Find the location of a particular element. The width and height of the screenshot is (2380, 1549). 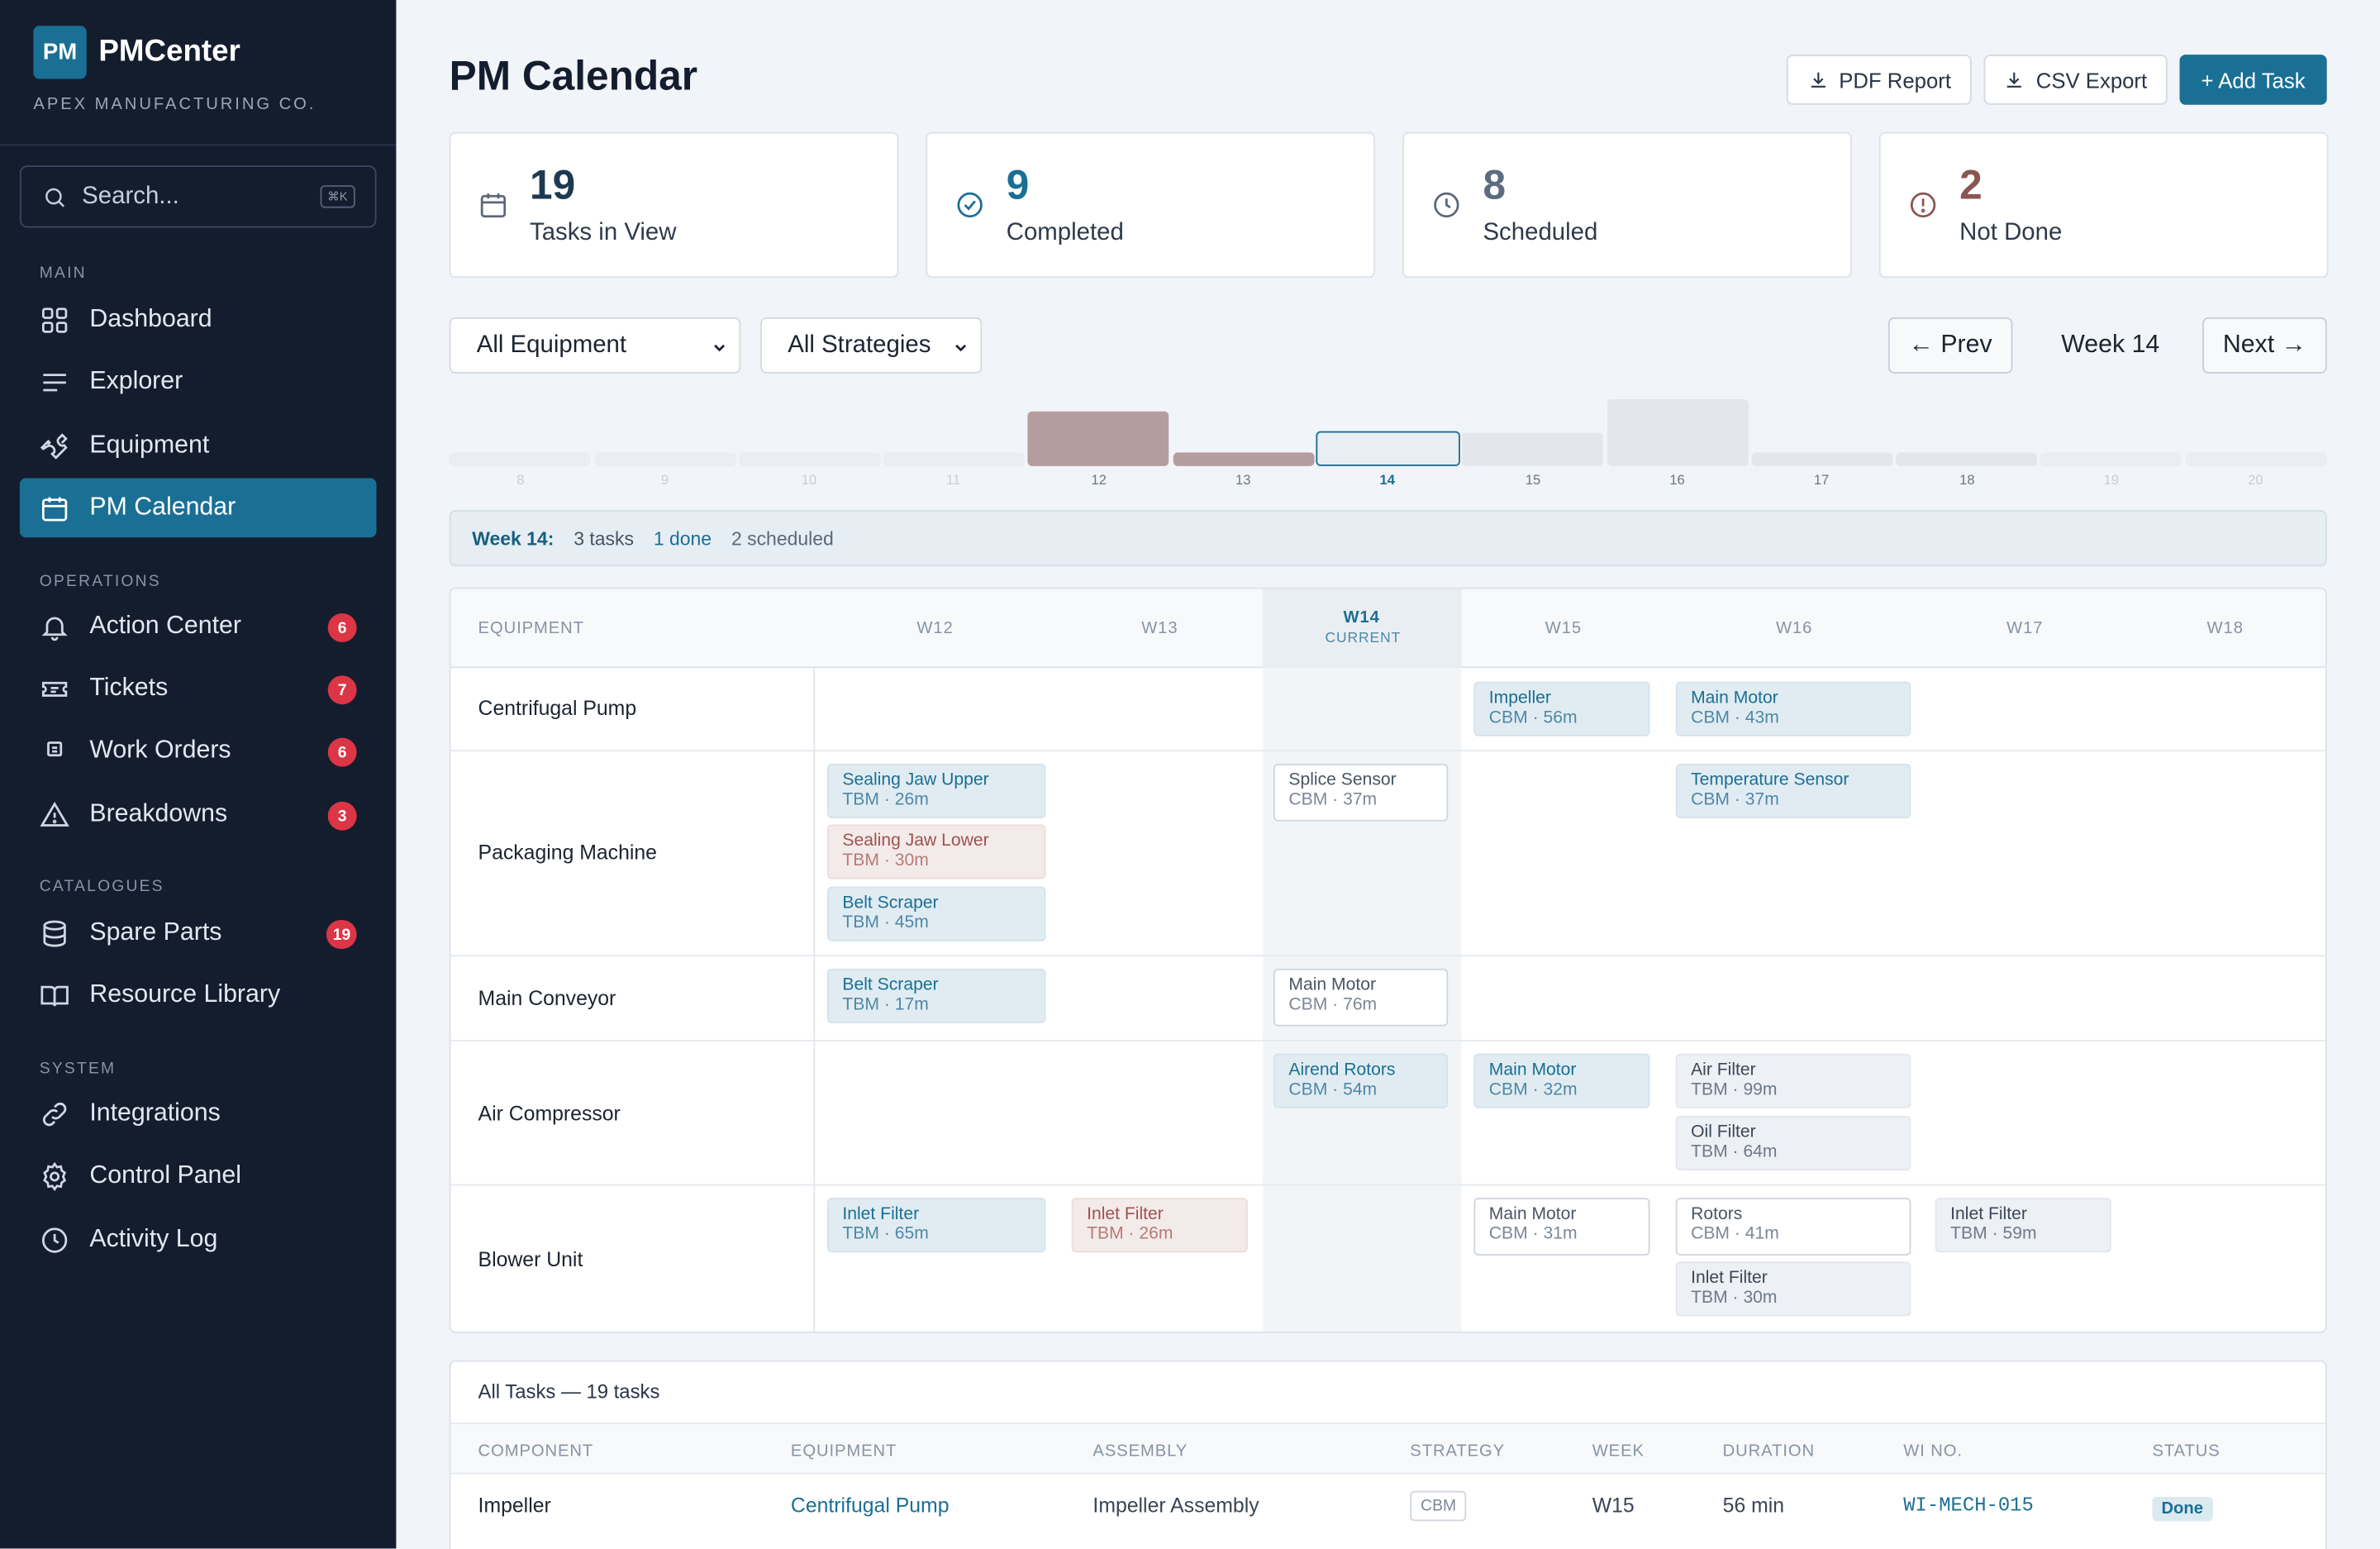

task-name: Belt Scraper is located at coordinates (890, 903).